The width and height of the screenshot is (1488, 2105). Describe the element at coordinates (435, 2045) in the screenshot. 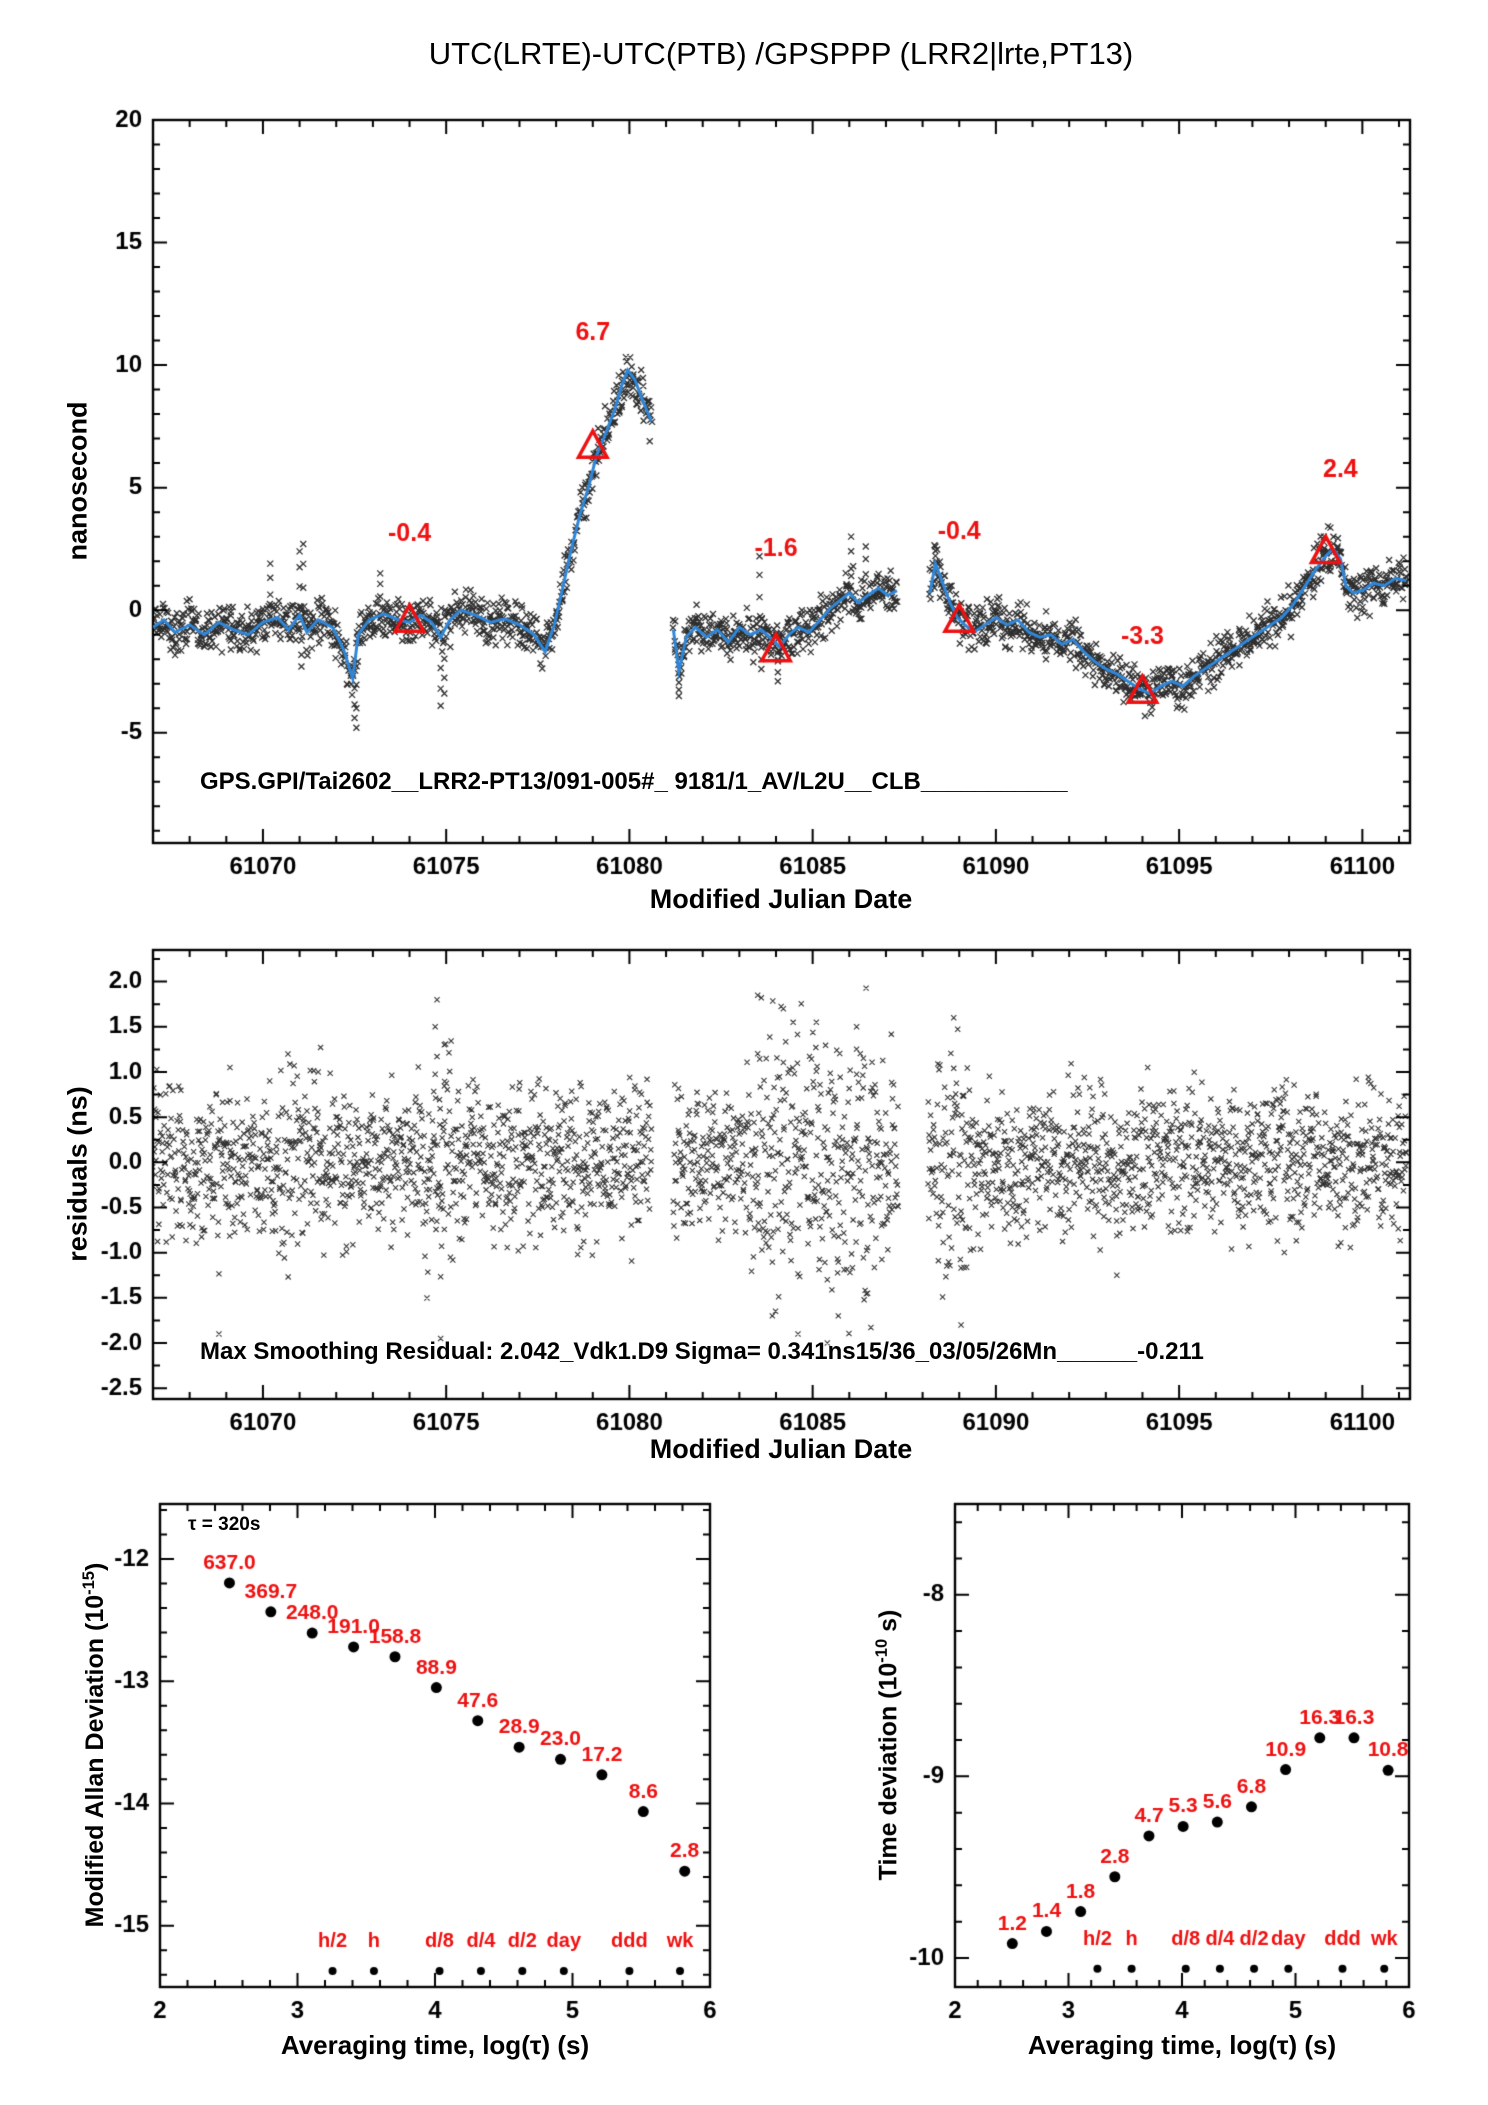

I see `mdev-x-axis-label: Averaging time, log(τ) (s)` at that location.